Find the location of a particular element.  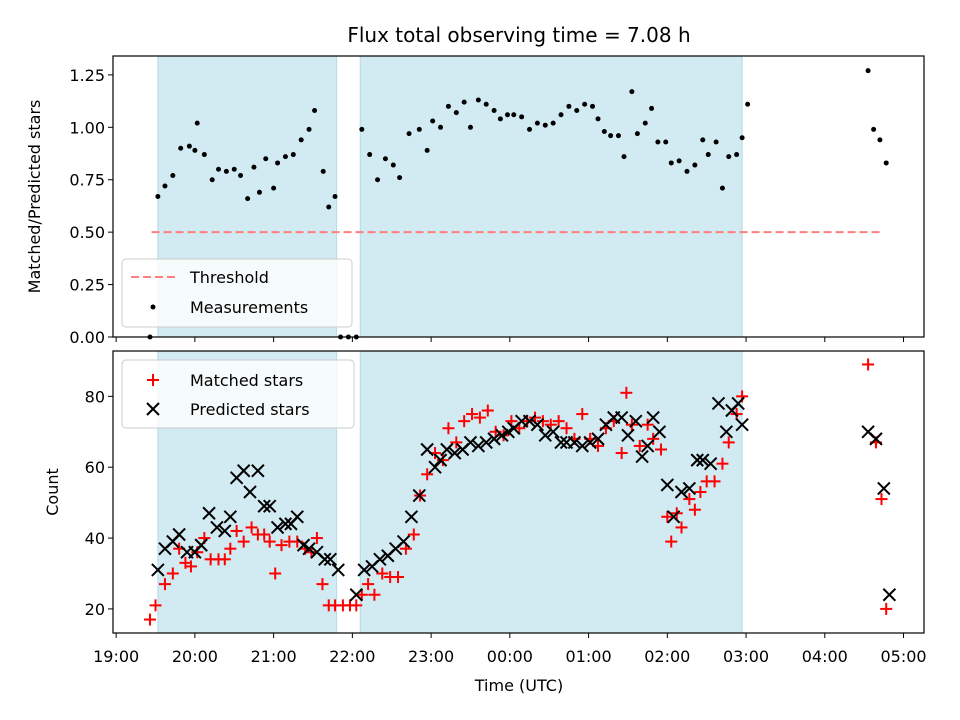

bottom-y-tick-label: 80 is located at coordinates (95, 396).